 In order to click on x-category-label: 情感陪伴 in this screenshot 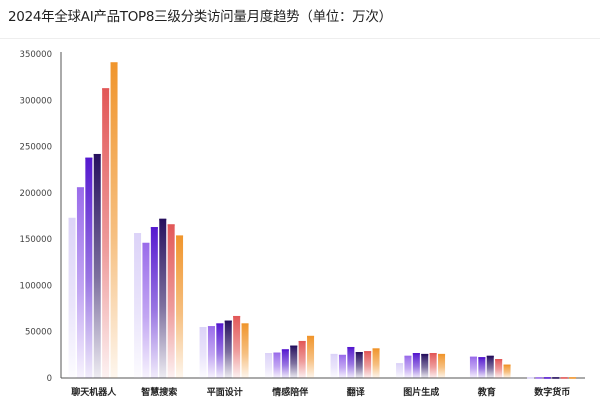, I will do `click(289, 392)`.